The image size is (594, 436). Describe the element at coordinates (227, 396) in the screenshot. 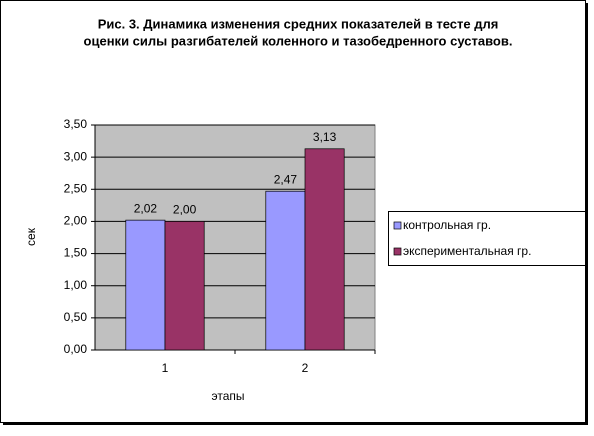

I see `x-axis-label: этапы` at that location.